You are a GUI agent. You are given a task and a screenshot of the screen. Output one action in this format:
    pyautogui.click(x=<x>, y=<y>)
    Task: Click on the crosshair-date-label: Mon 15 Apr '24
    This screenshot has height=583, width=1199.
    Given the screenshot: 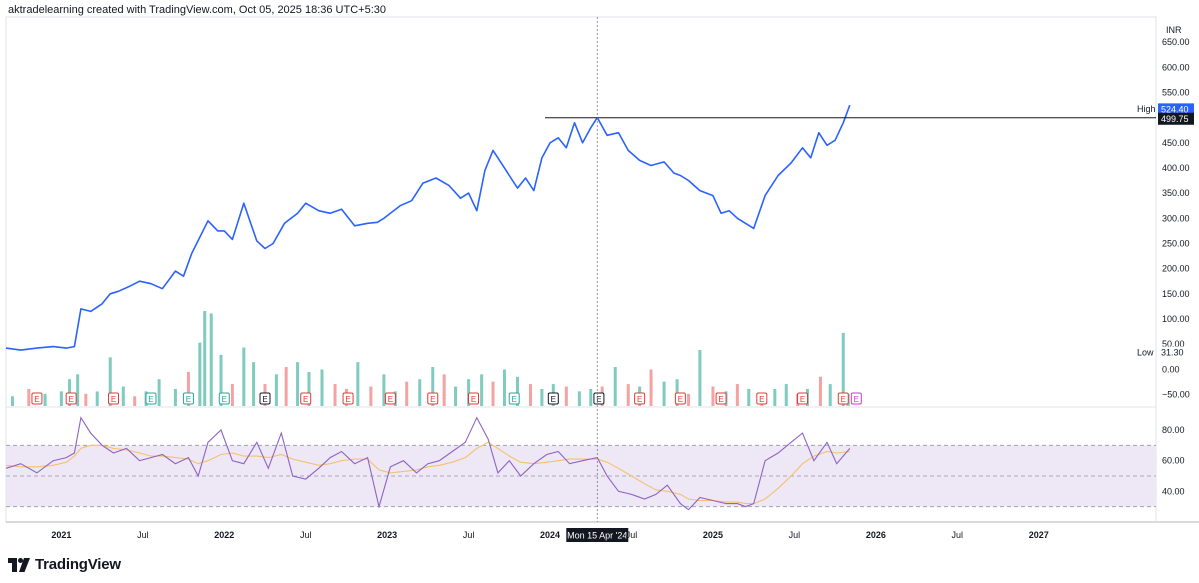 What is the action you would take?
    pyautogui.click(x=597, y=536)
    